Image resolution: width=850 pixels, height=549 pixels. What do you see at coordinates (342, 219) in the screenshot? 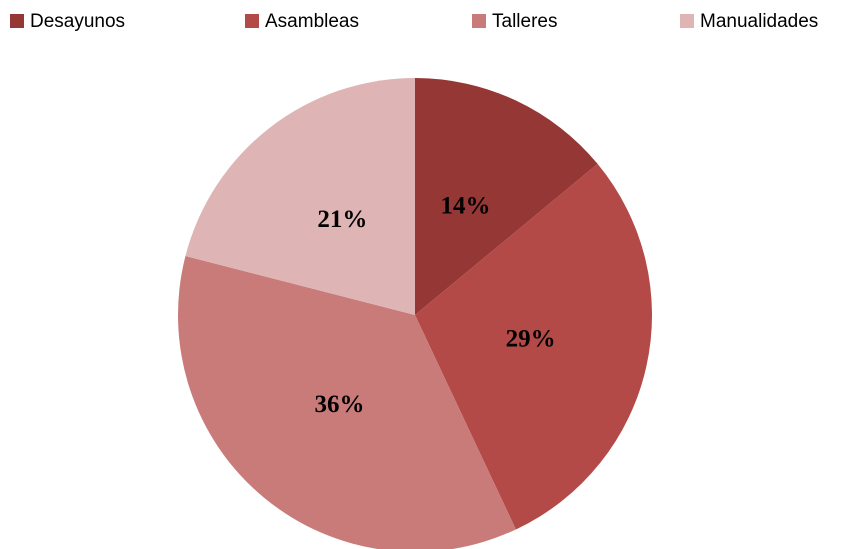
I see `data-label: 21%` at bounding box center [342, 219].